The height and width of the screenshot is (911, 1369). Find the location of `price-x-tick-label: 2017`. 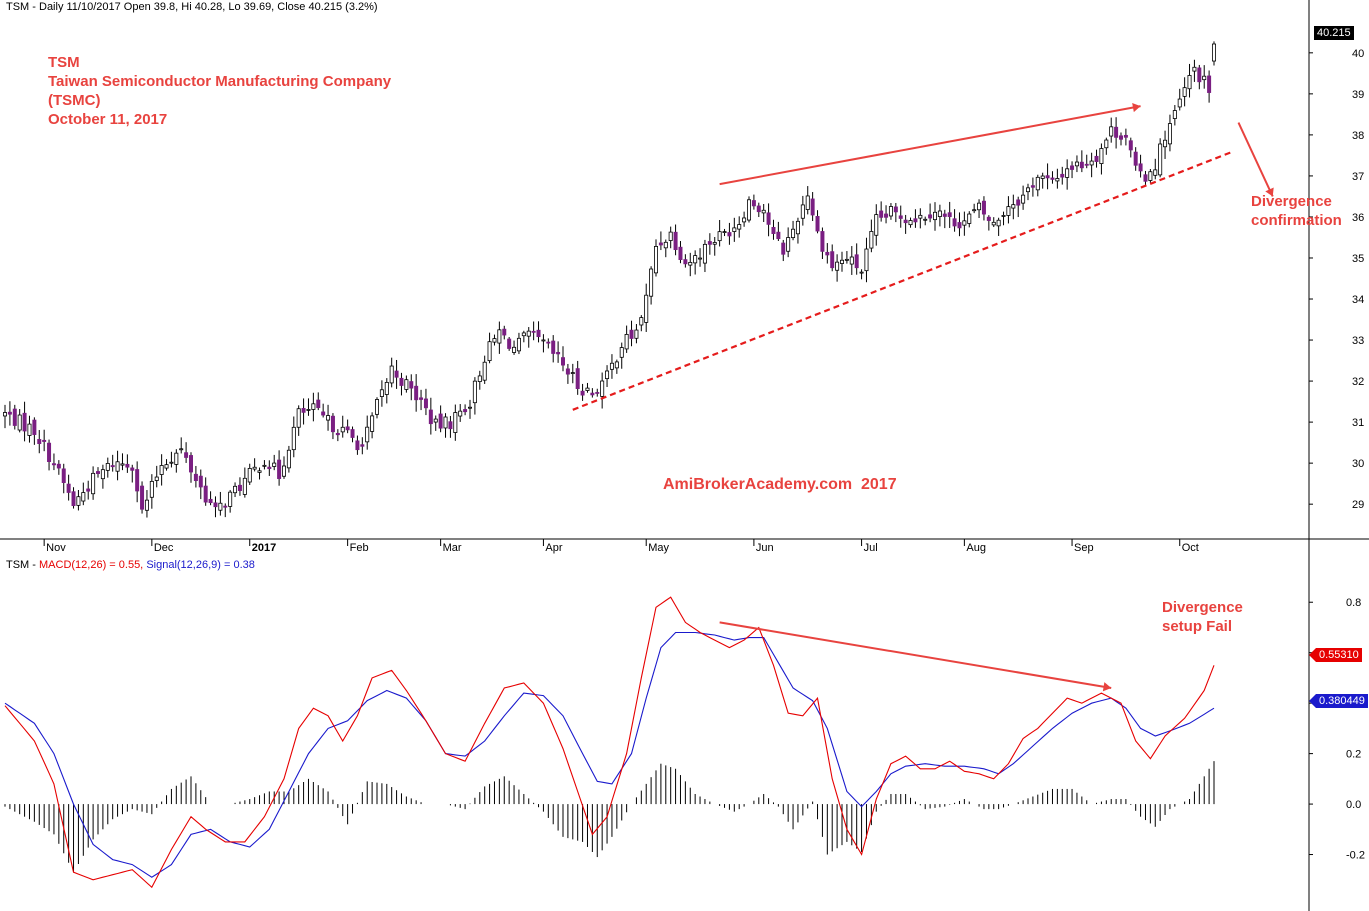

price-x-tick-label: 2017 is located at coordinates (264, 548).